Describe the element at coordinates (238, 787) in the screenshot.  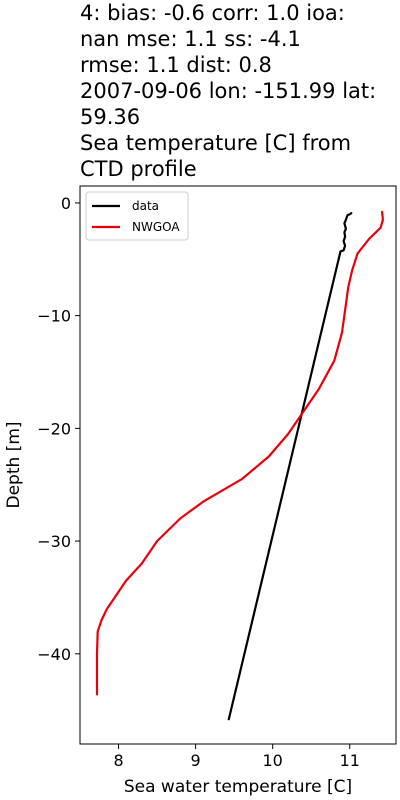
I see `x-axis-label: Sea water temperature [C]` at that location.